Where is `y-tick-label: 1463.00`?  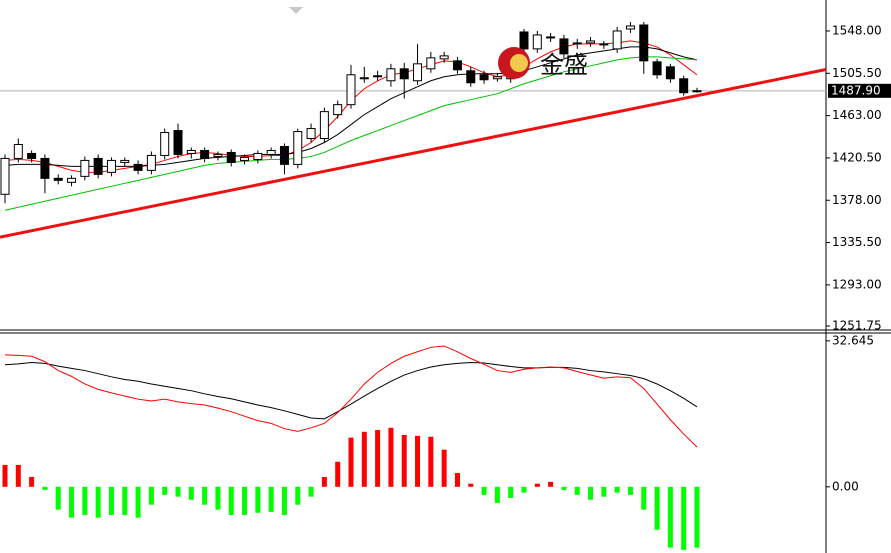 y-tick-label: 1463.00 is located at coordinates (857, 115).